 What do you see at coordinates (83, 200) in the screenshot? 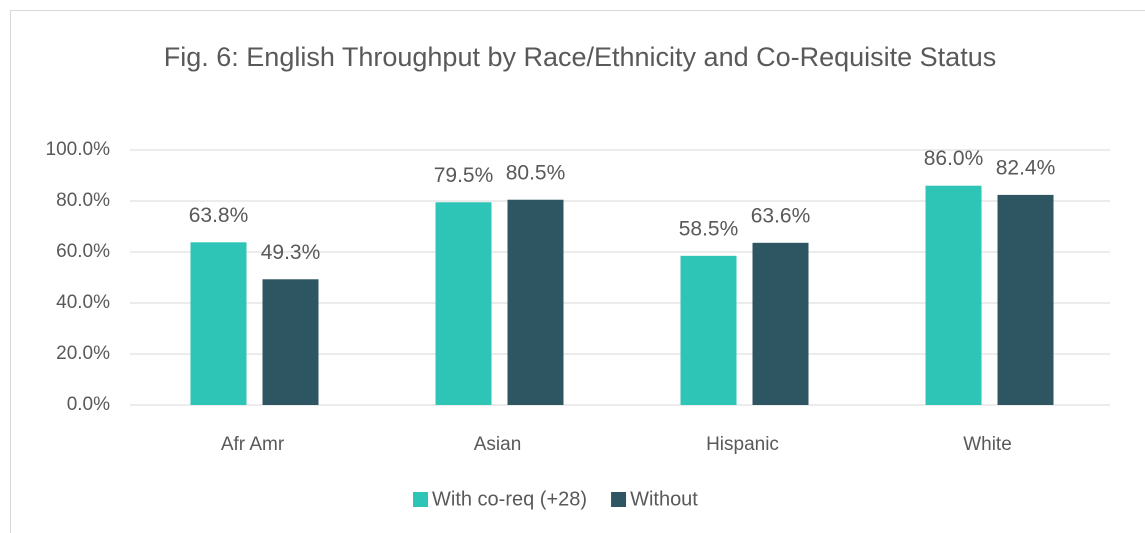
I see `y-tick-label: 80.0%` at bounding box center [83, 200].